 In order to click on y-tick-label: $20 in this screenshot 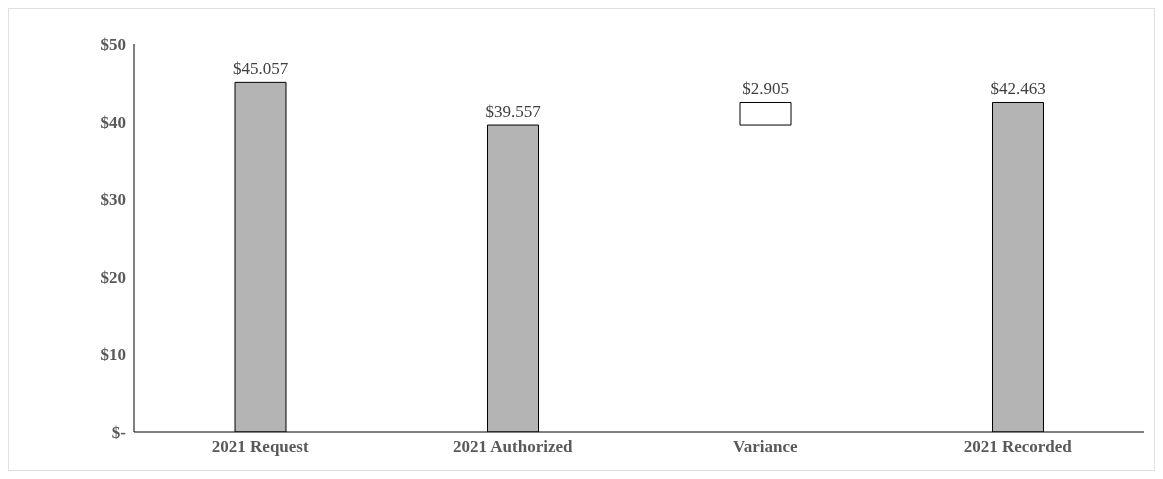, I will do `click(113, 277)`.